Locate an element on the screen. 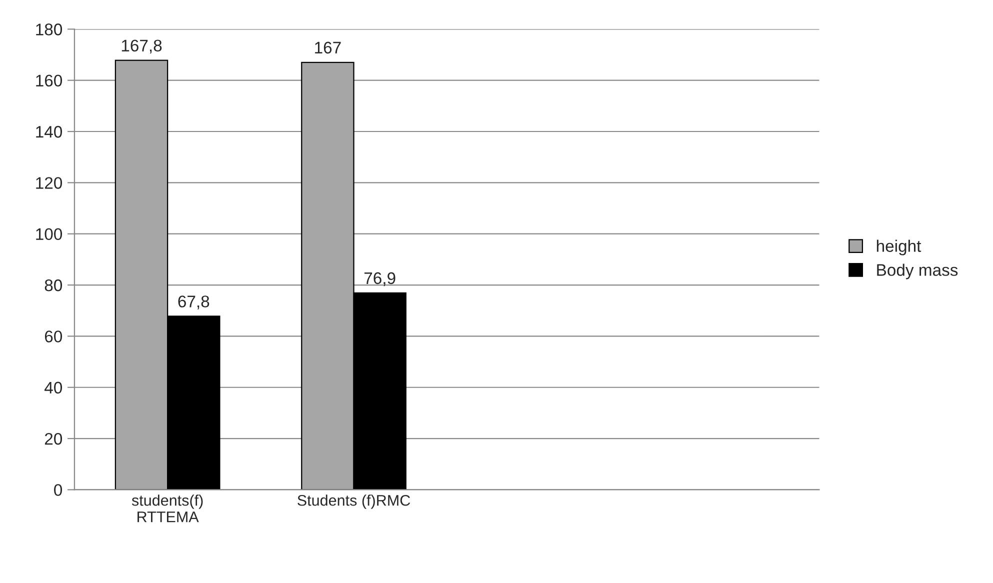  data-label: 167,8 is located at coordinates (142, 47).